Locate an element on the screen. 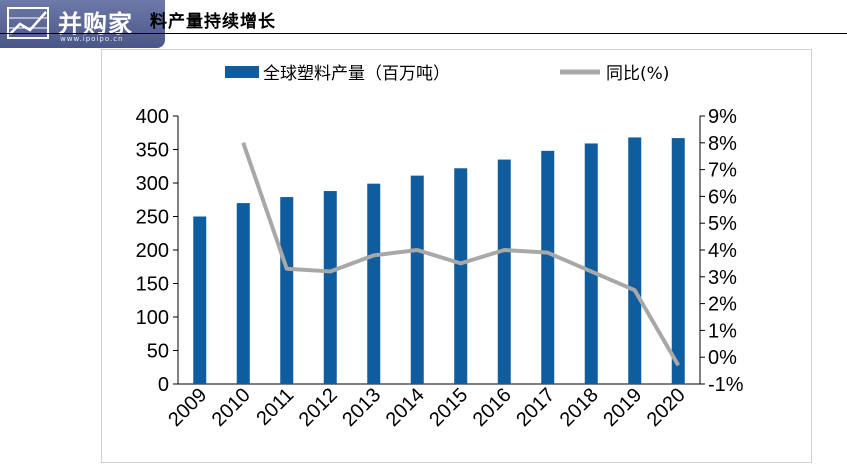 This screenshot has height=471, width=847. x-tick-label: 2014 is located at coordinates (405, 407).